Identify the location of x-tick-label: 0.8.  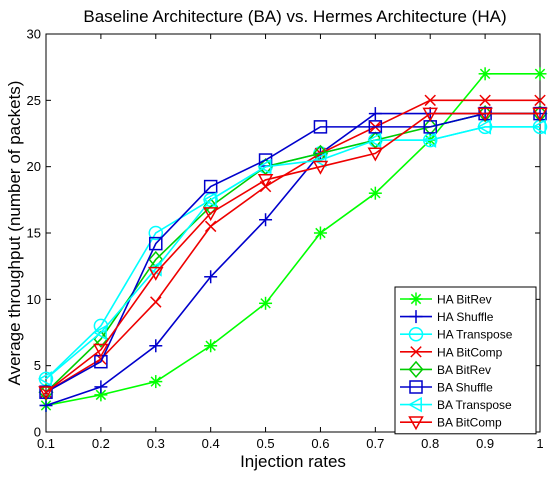
(430, 443).